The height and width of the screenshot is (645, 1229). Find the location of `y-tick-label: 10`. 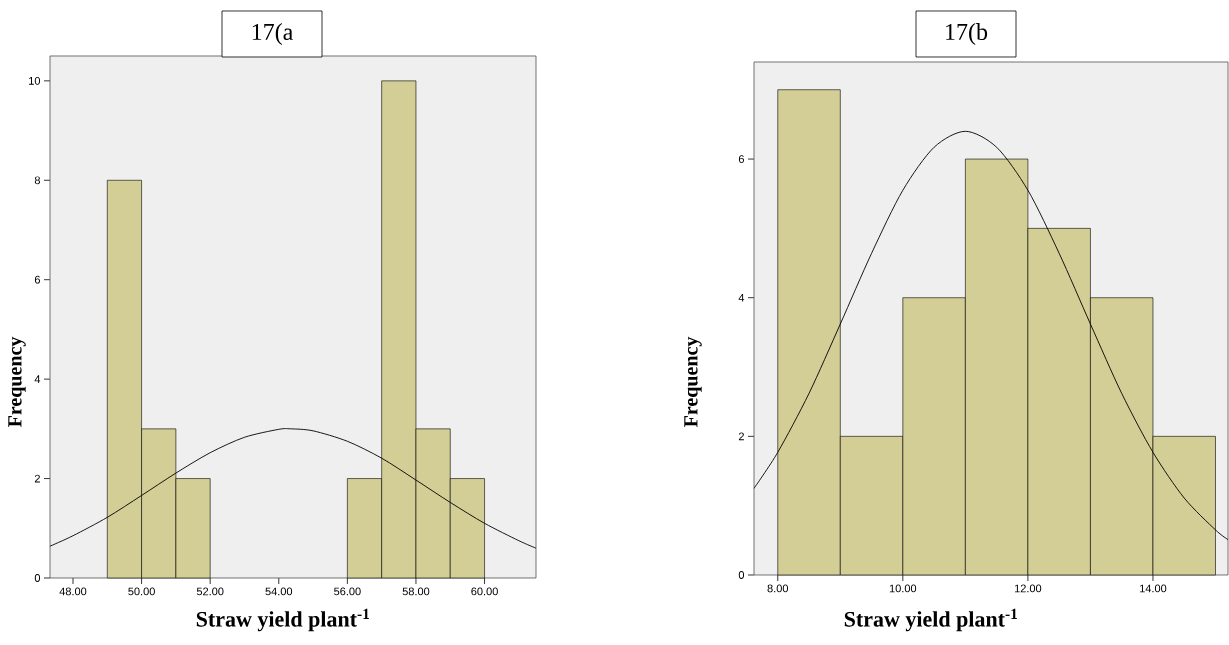

y-tick-label: 10 is located at coordinates (35, 80).